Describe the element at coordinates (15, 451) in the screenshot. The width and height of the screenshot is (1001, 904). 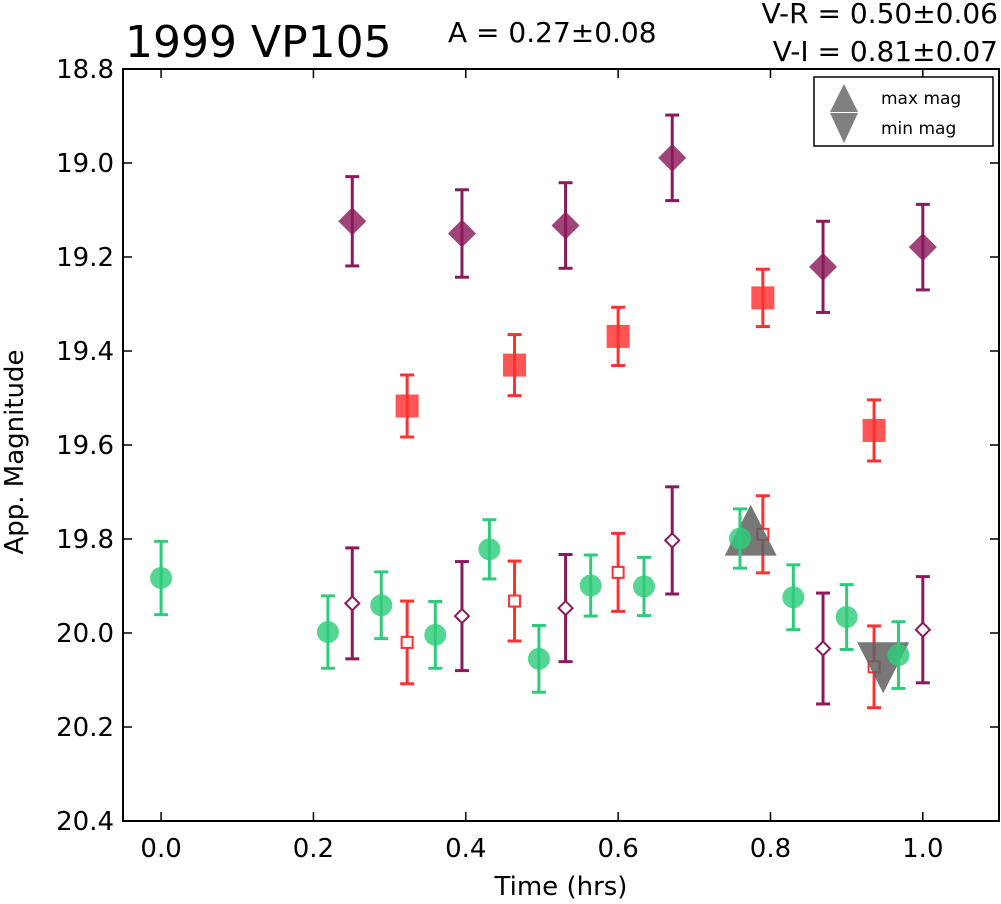
I see `y-axis-label: App. Magnitude` at that location.